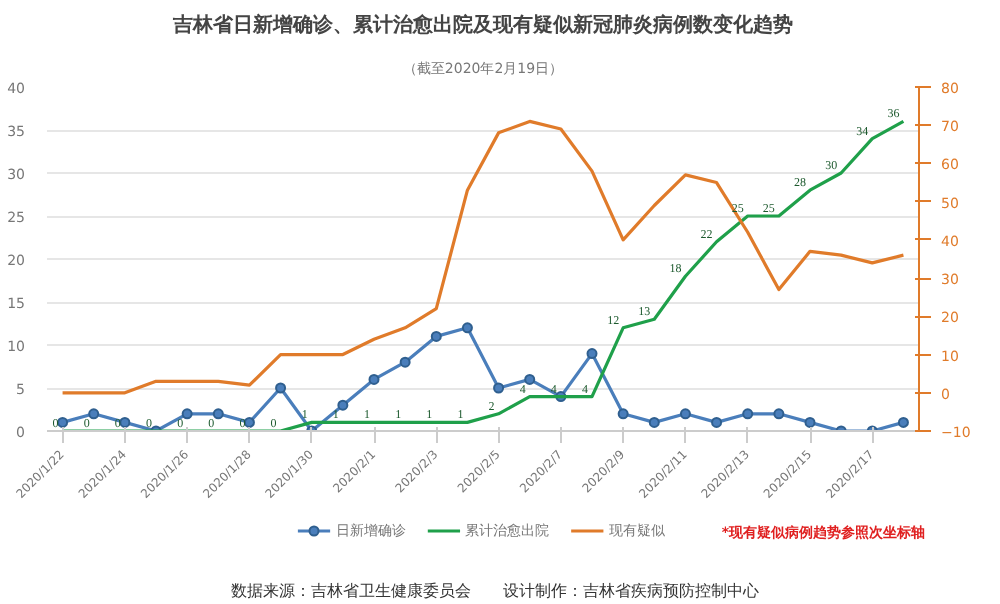 This screenshot has height=604, width=1000. Describe the element at coordinates (482, 25) in the screenshot. I see `chart-title: 吉林省日新增确诊、累计治愈出院及现有疑似新冠肺炎病例数变化趋势` at that location.